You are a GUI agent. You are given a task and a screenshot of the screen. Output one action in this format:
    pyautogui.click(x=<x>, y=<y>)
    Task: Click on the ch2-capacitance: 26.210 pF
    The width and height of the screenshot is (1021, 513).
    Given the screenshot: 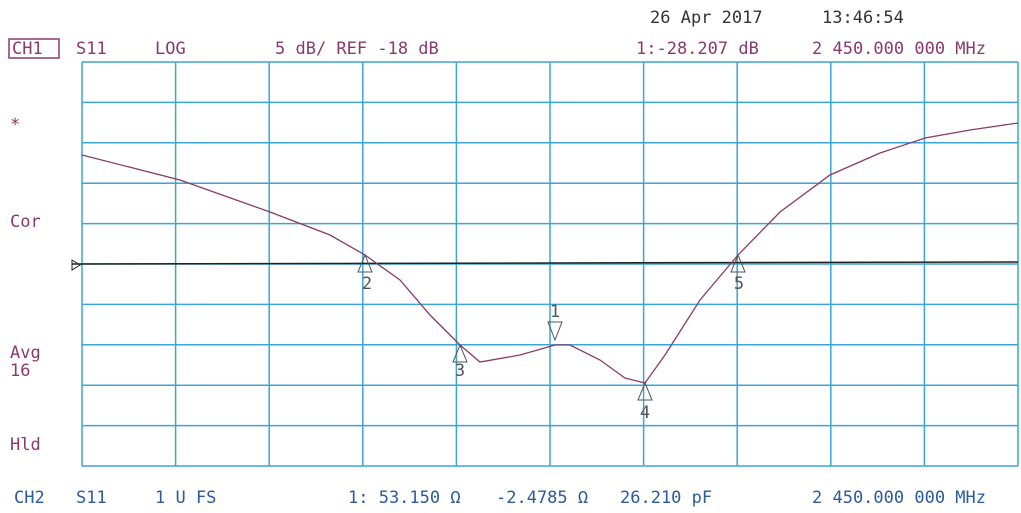 What is the action you would take?
    pyautogui.click(x=666, y=498)
    